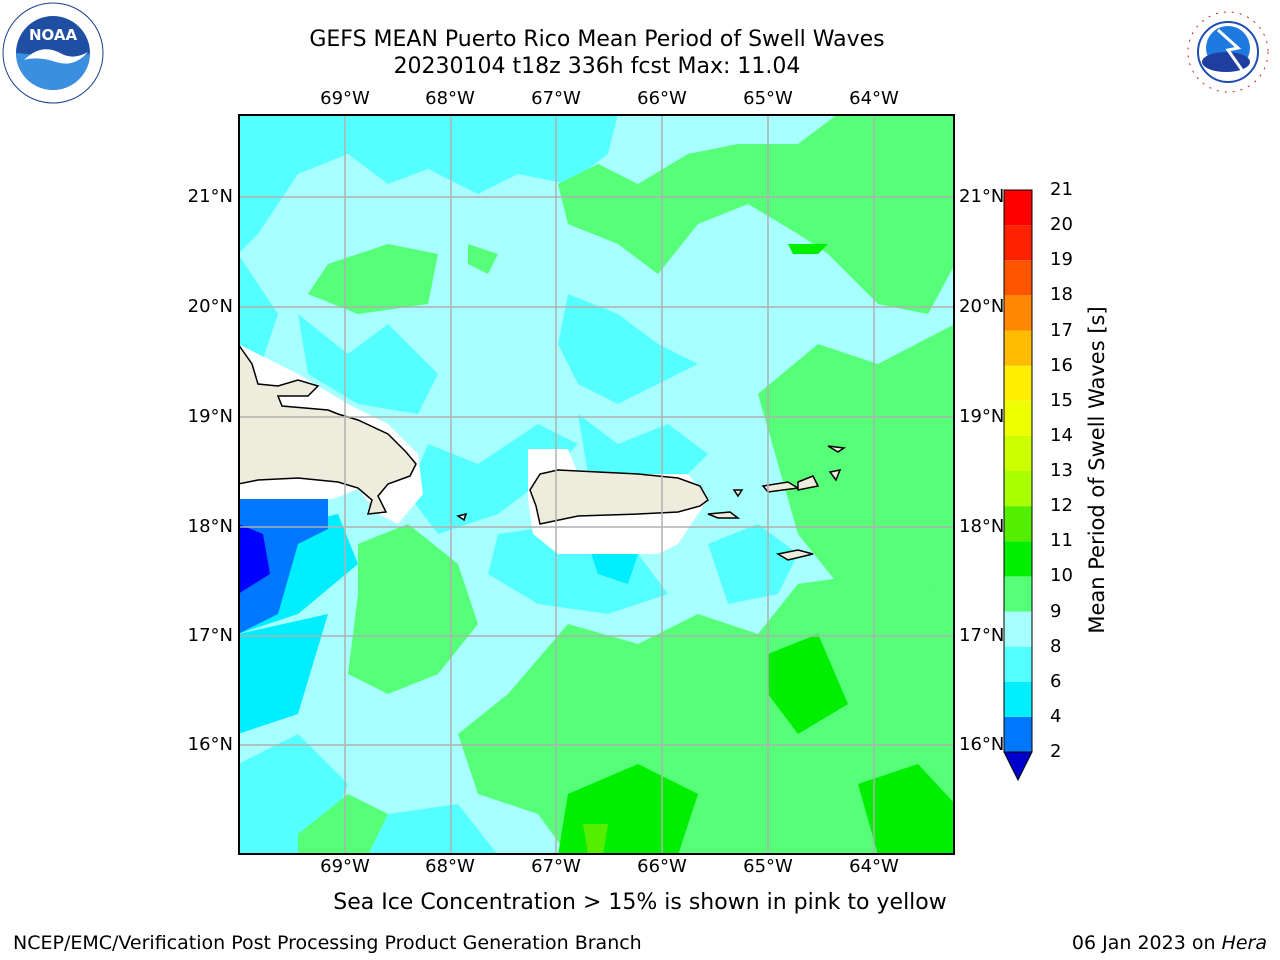  What do you see at coordinates (450, 866) in the screenshot?
I see `lon-tick-bottom: 68°W` at bounding box center [450, 866].